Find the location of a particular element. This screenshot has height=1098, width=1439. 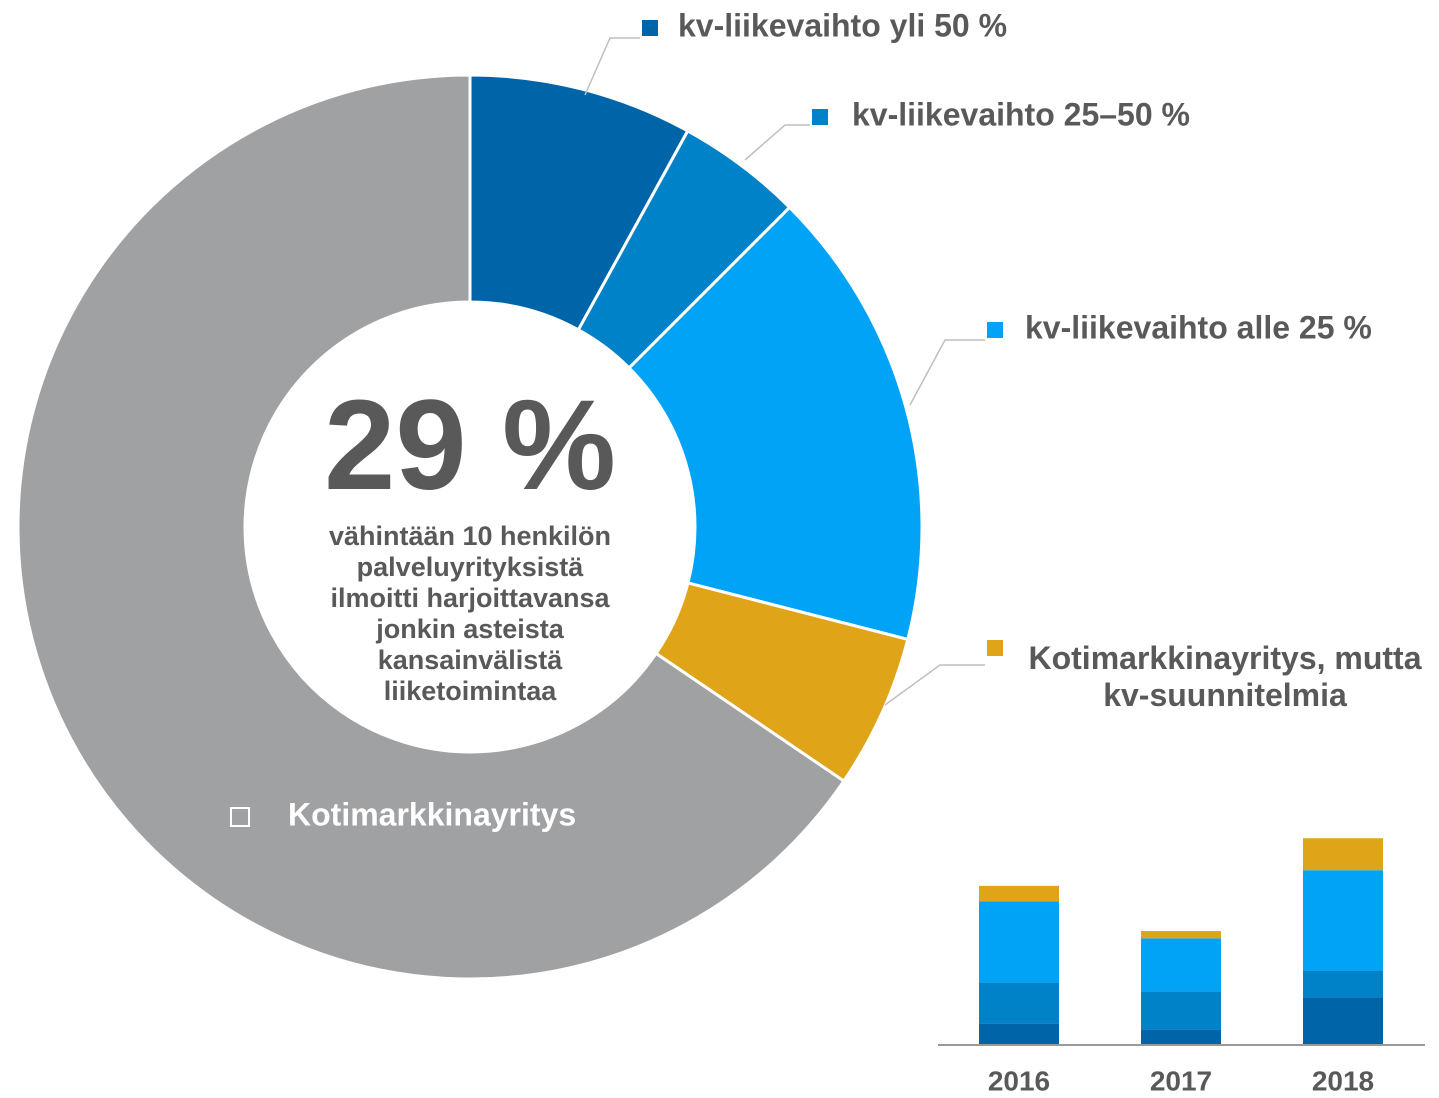

legend-label: kv-liikevaihto alle 25 % is located at coordinates (1198, 327).